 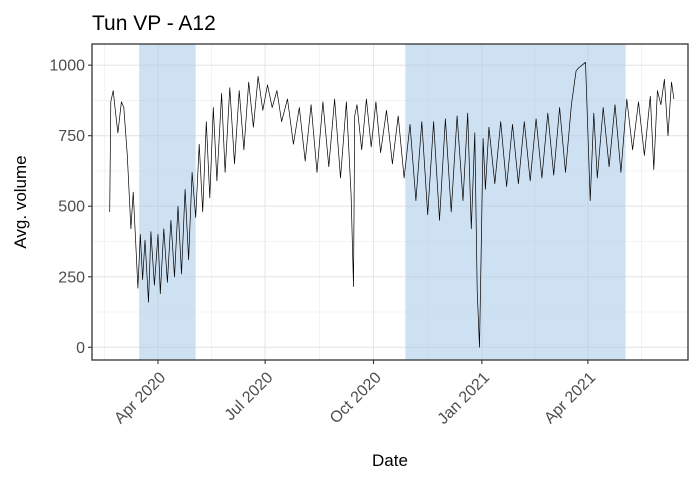 What do you see at coordinates (356, 398) in the screenshot?
I see `x-tick-label: Oct 2020` at bounding box center [356, 398].